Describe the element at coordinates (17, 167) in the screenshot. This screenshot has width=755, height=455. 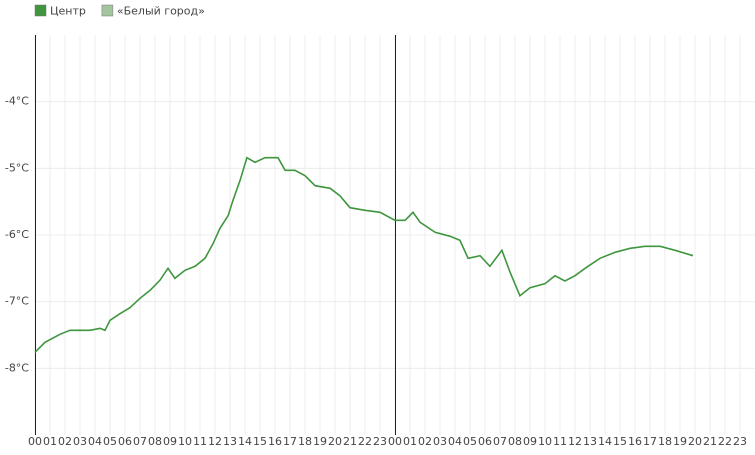
I see `y-tick-label: -5°C` at that location.